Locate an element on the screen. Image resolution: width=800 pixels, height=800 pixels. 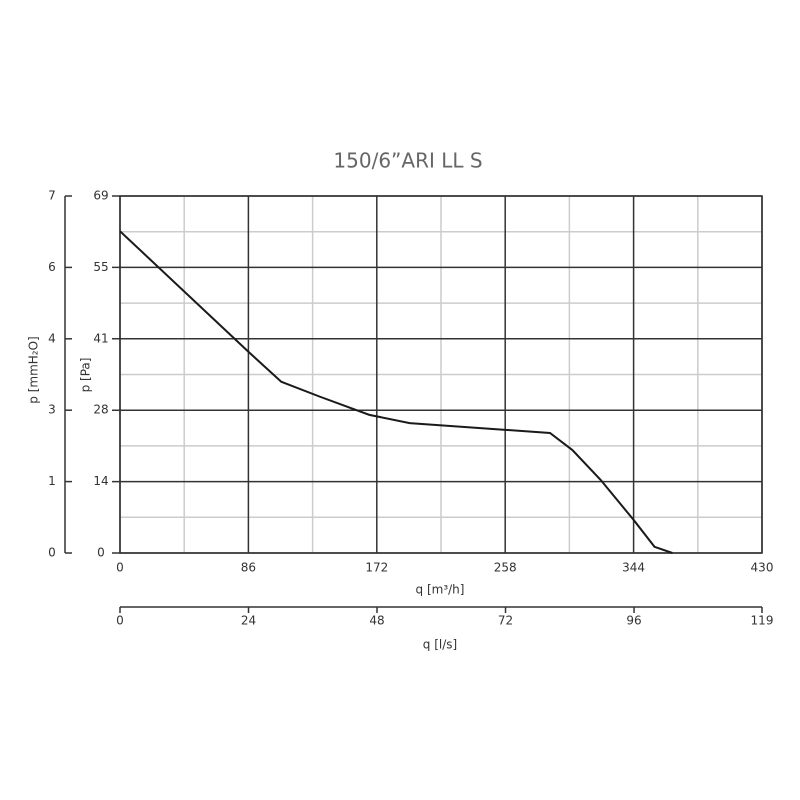
y-axis-label: p [Pa] is located at coordinates (86, 375).